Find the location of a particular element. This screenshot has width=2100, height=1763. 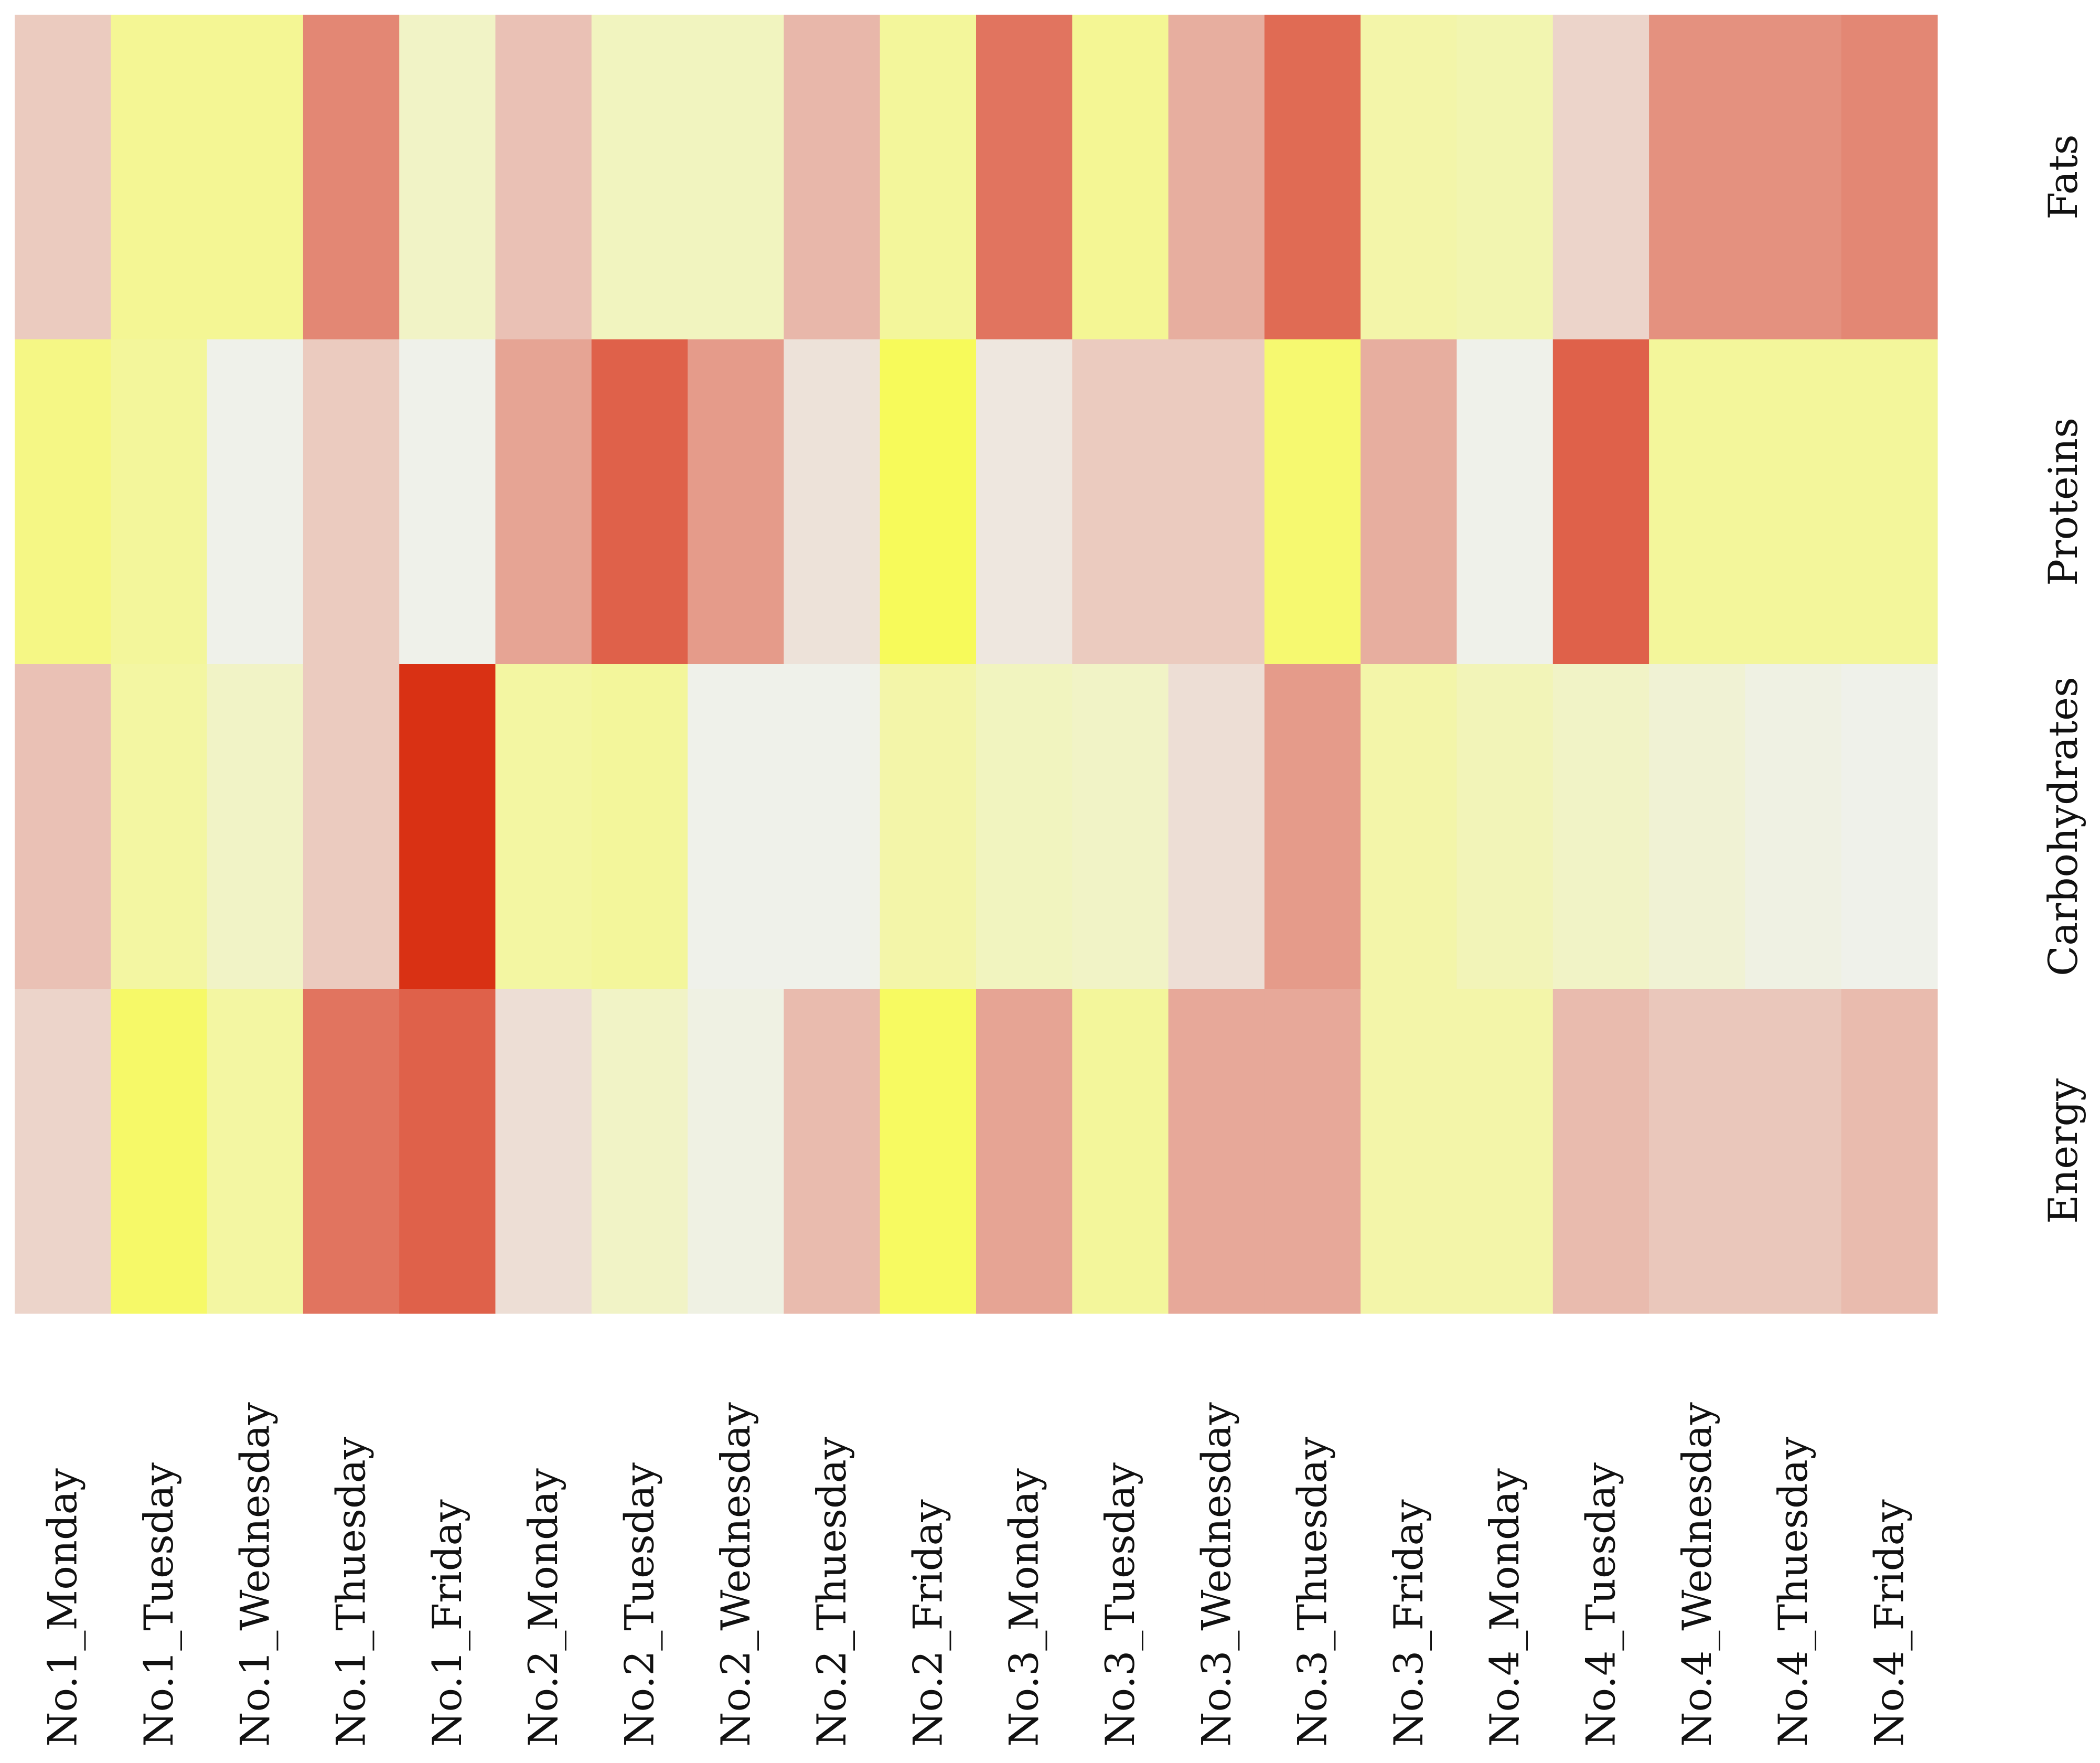

row-label-proteins: Proteins is located at coordinates (2063, 502).